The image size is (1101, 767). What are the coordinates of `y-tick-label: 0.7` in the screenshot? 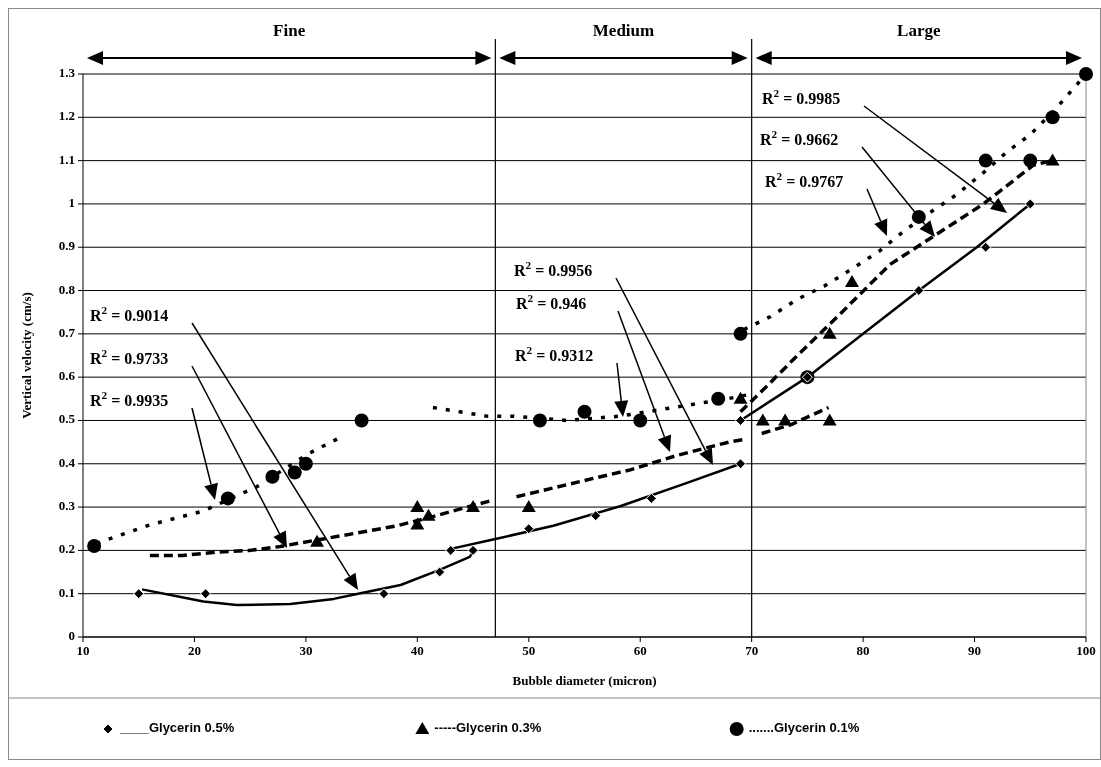 It's located at (67, 332).